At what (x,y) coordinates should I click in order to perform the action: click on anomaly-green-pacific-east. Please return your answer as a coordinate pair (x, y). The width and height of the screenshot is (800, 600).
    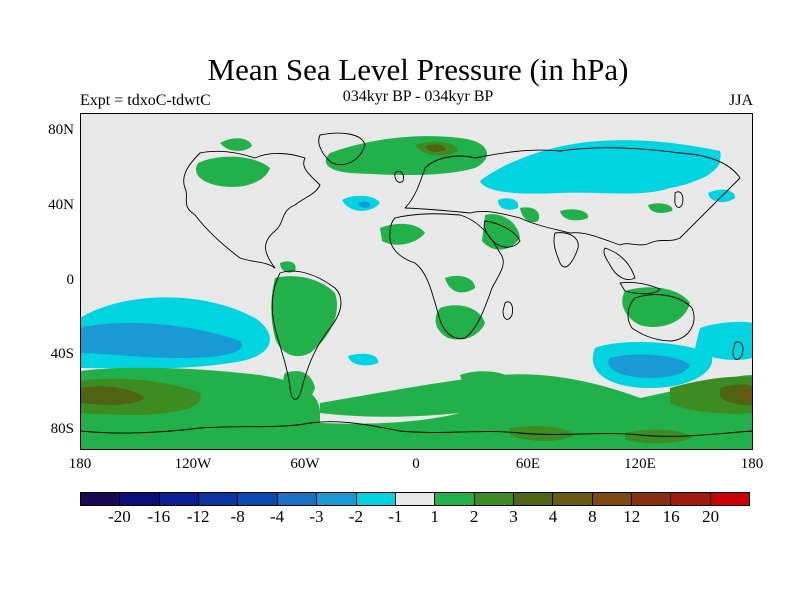
    Looking at the image, I should click on (574, 215).